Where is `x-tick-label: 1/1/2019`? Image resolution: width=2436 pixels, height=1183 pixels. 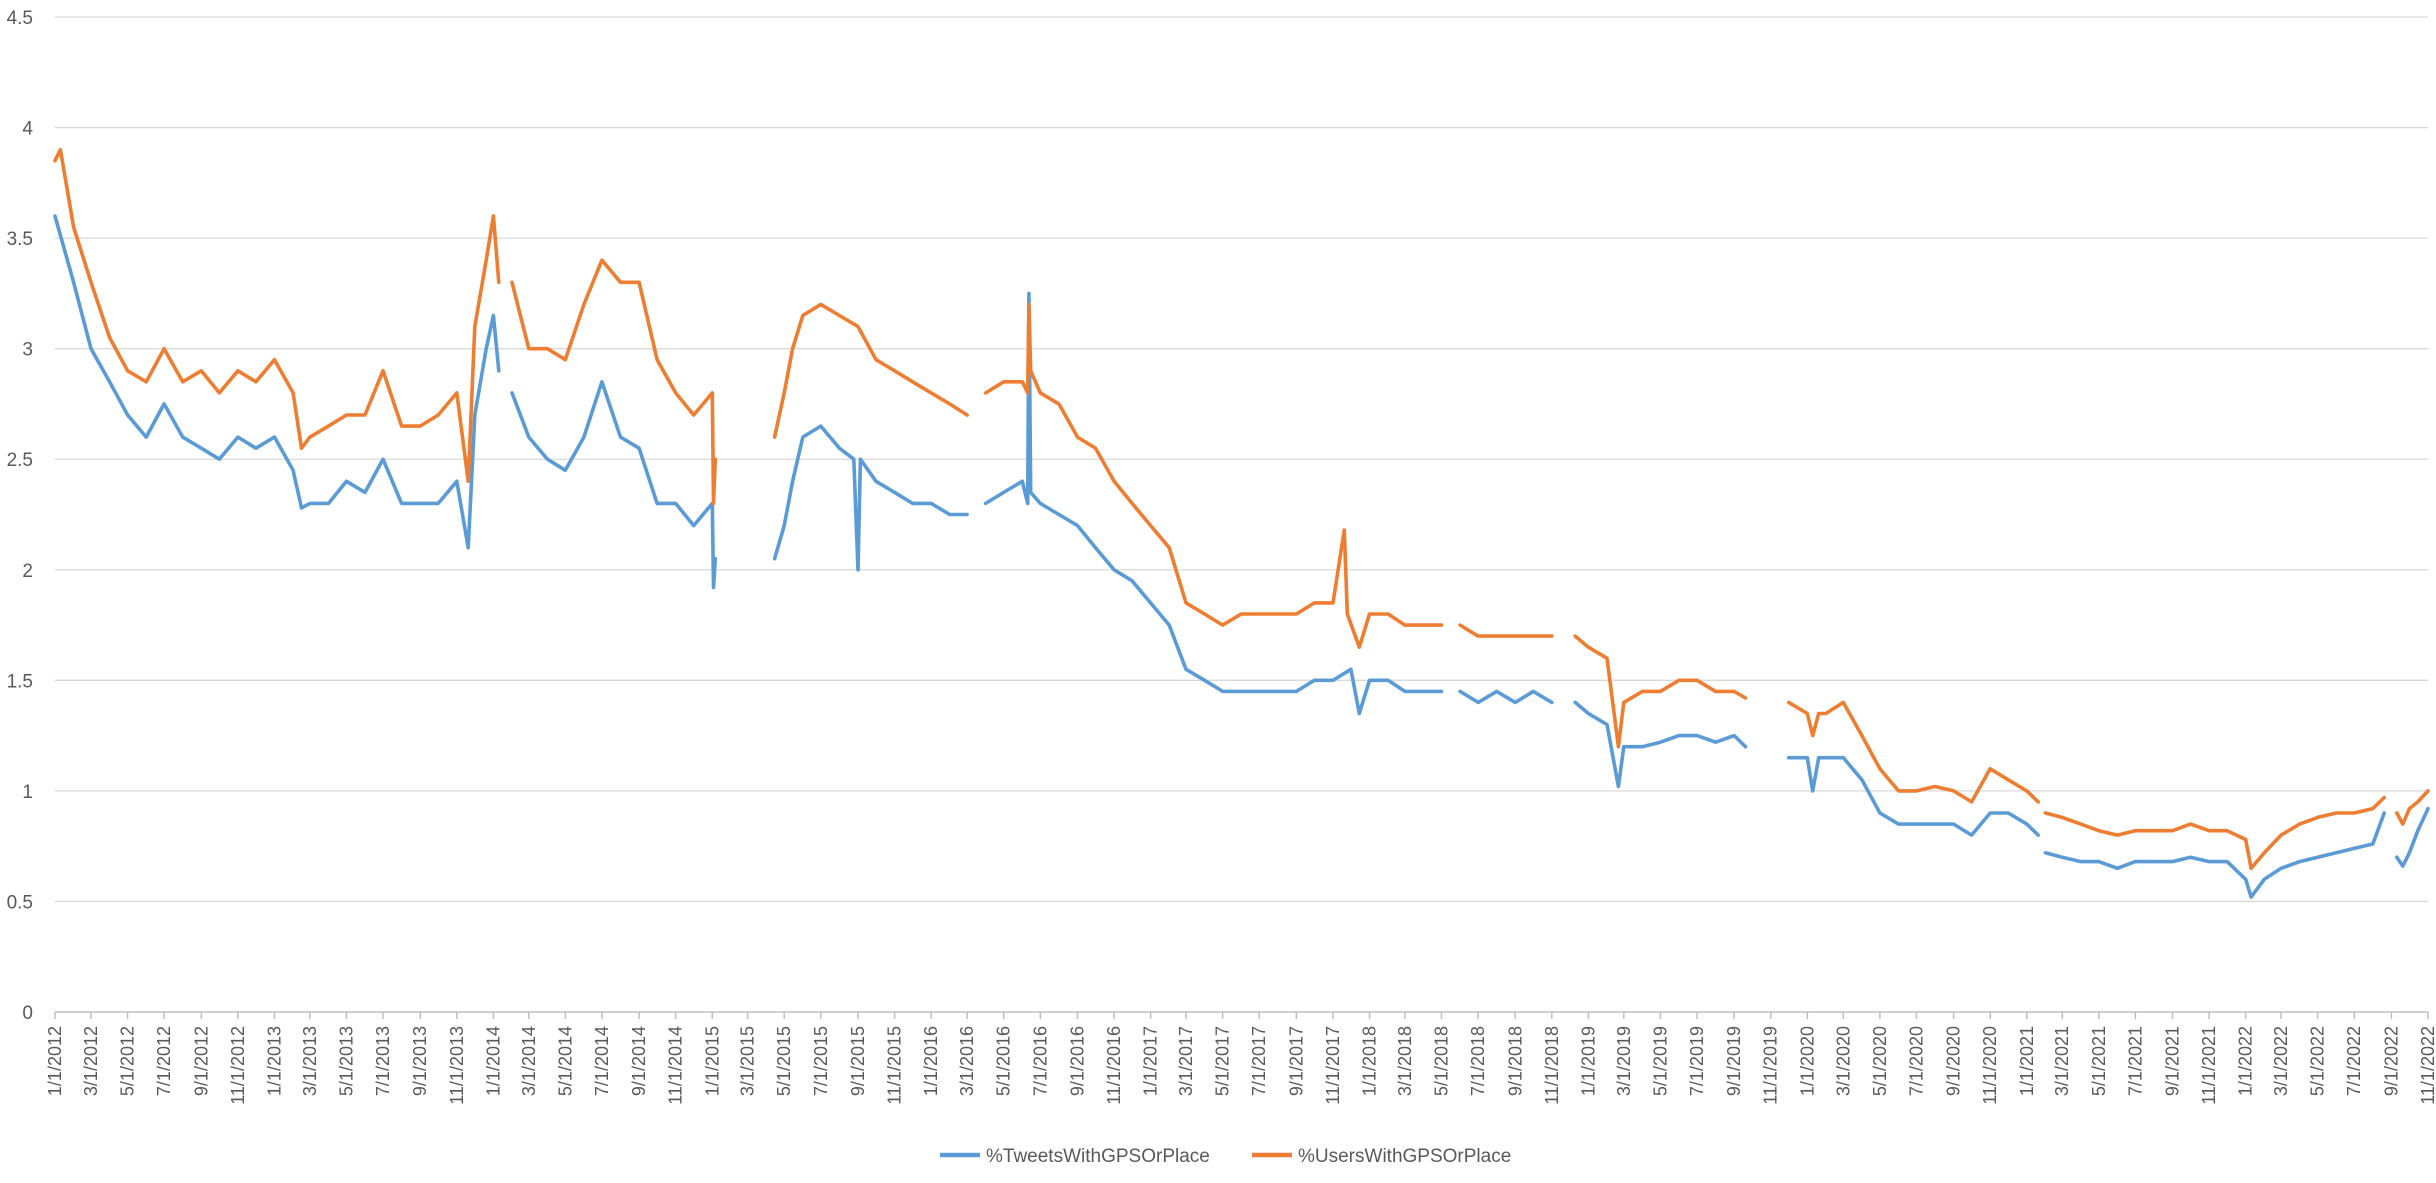
x-tick-label: 1/1/2019 is located at coordinates (1588, 1061).